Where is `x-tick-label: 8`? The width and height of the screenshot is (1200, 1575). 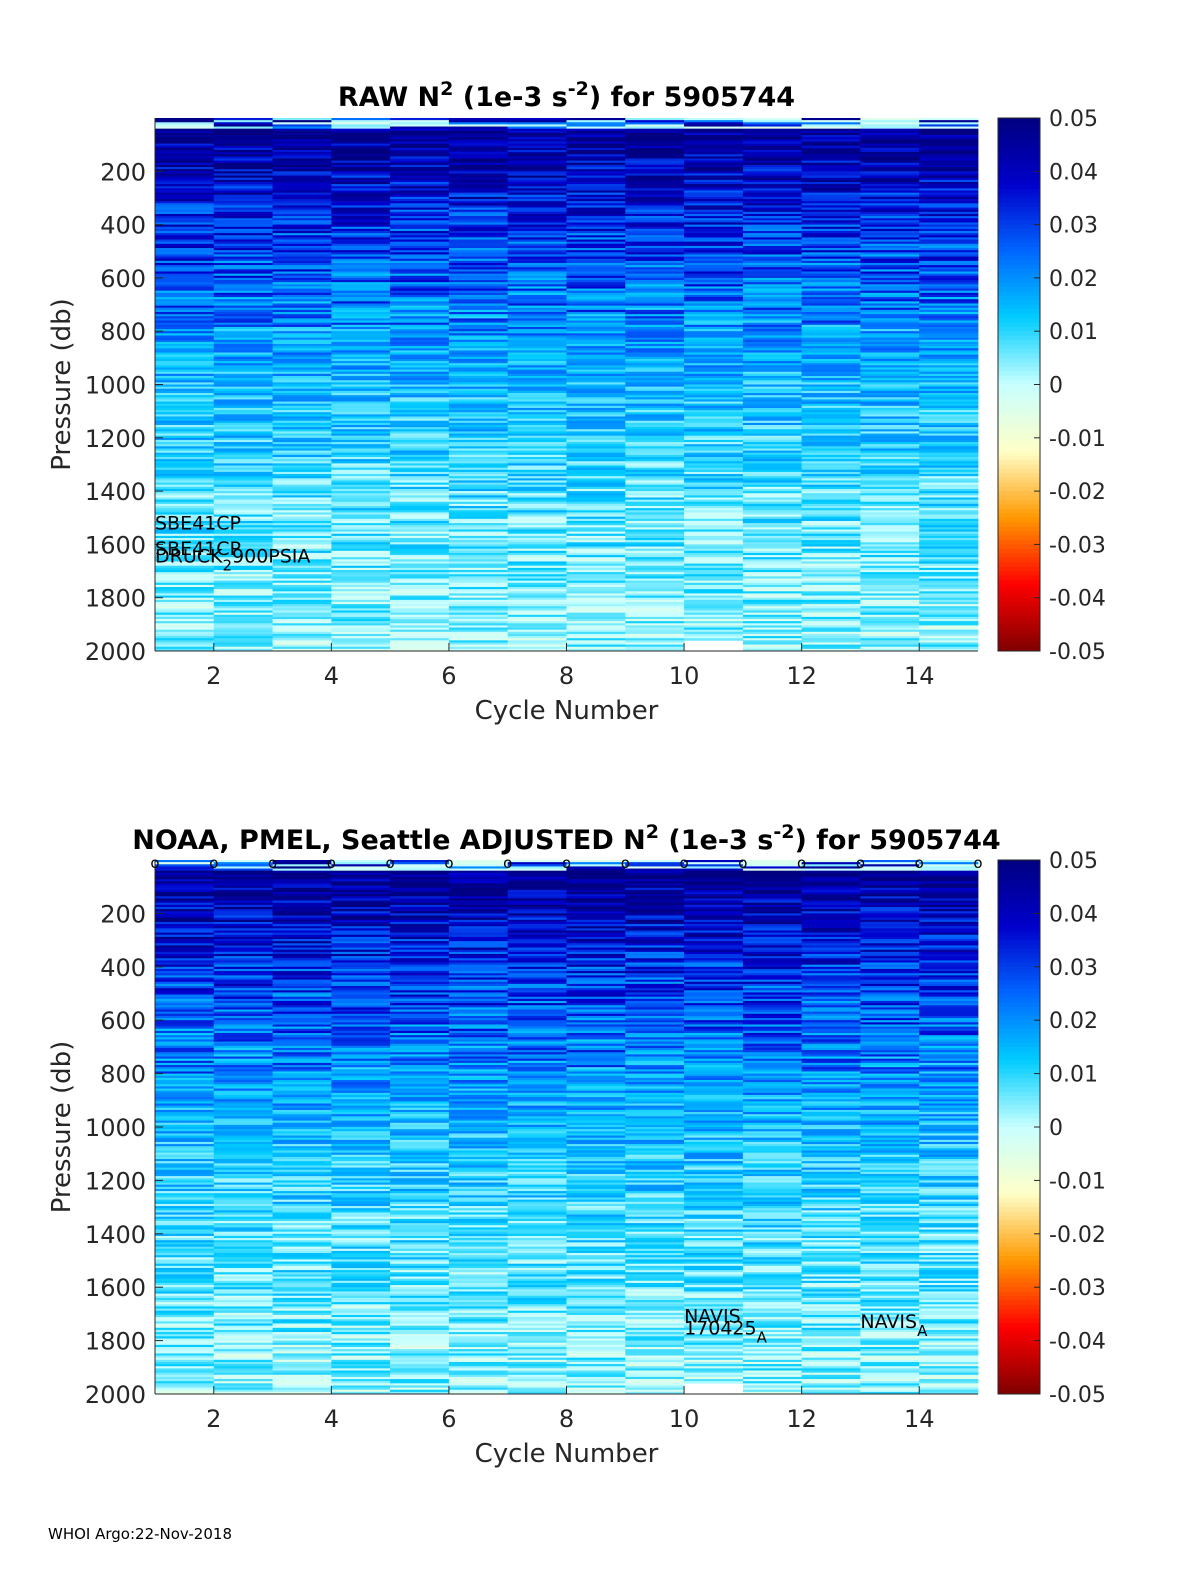 x-tick-label: 8 is located at coordinates (566, 676).